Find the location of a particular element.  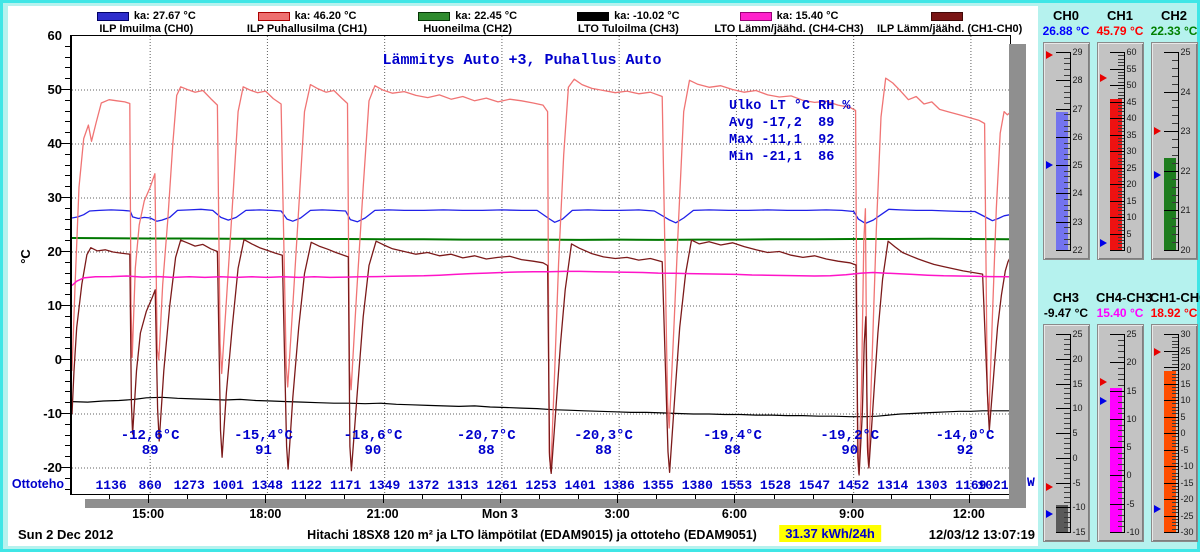

time-label: 15:00 is located at coordinates (148, 514).